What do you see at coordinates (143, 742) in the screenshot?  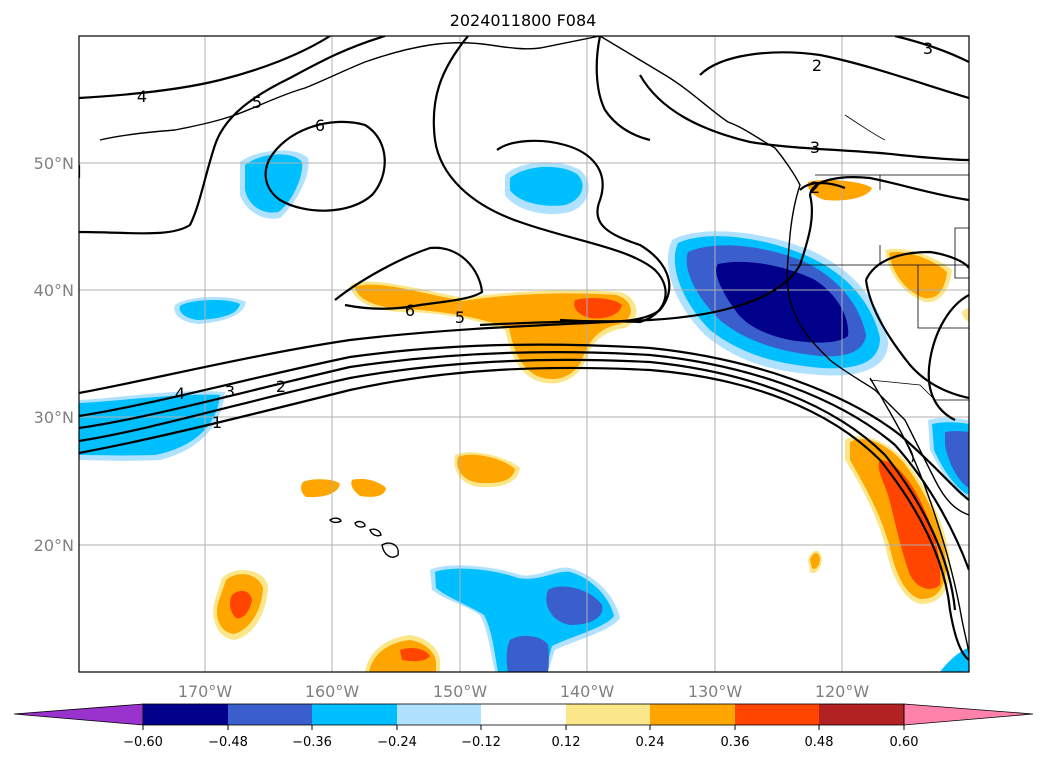 I see `colorbar-tick-label: −0.60` at bounding box center [143, 742].